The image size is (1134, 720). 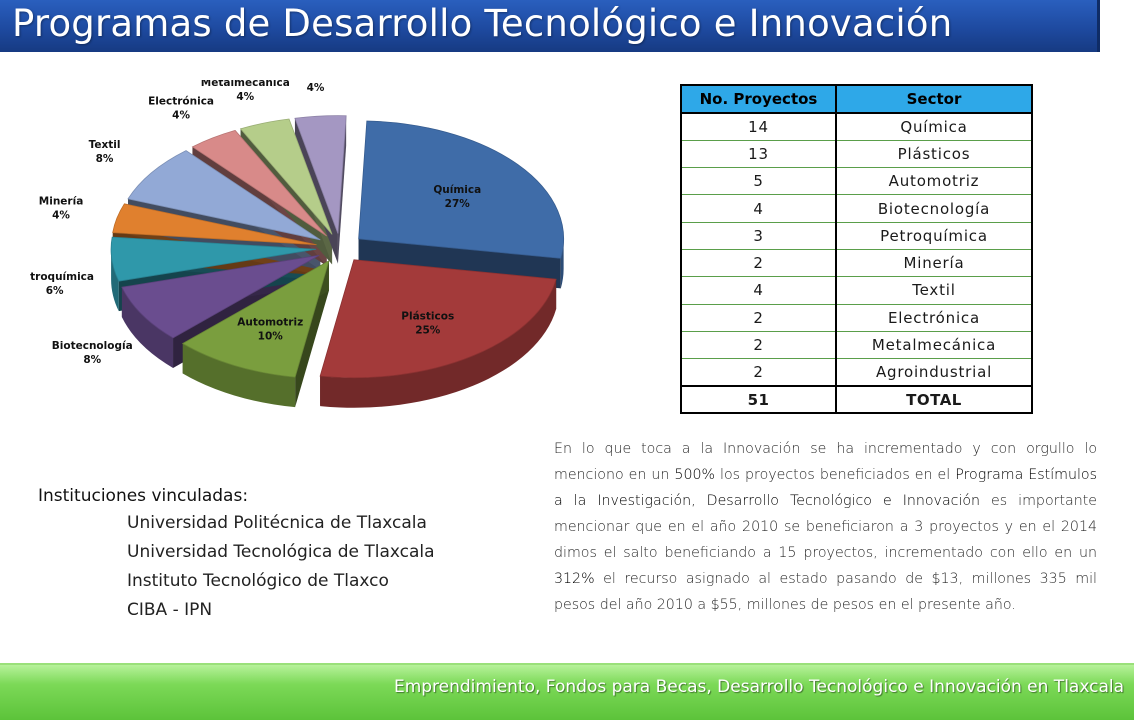 I want to click on cell-sector: Textil, so click(x=934, y=290).